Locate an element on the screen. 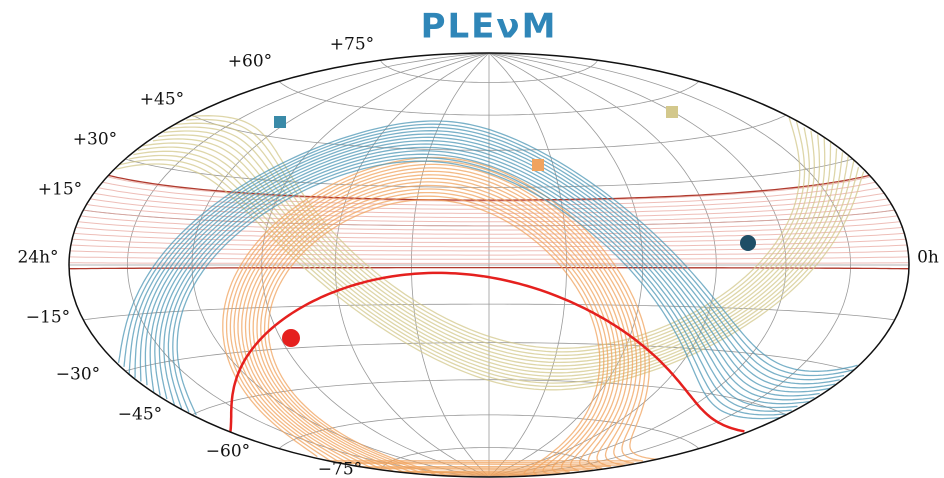 This screenshot has height=478, width=944. latitude-label: +45° is located at coordinates (162, 100).